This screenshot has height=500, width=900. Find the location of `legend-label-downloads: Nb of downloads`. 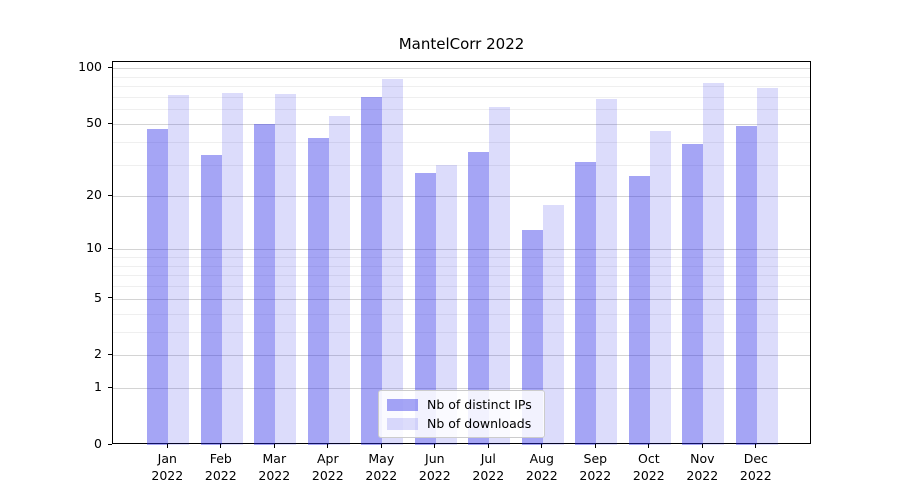

legend-label-downloads: Nb of downloads is located at coordinates (479, 423).